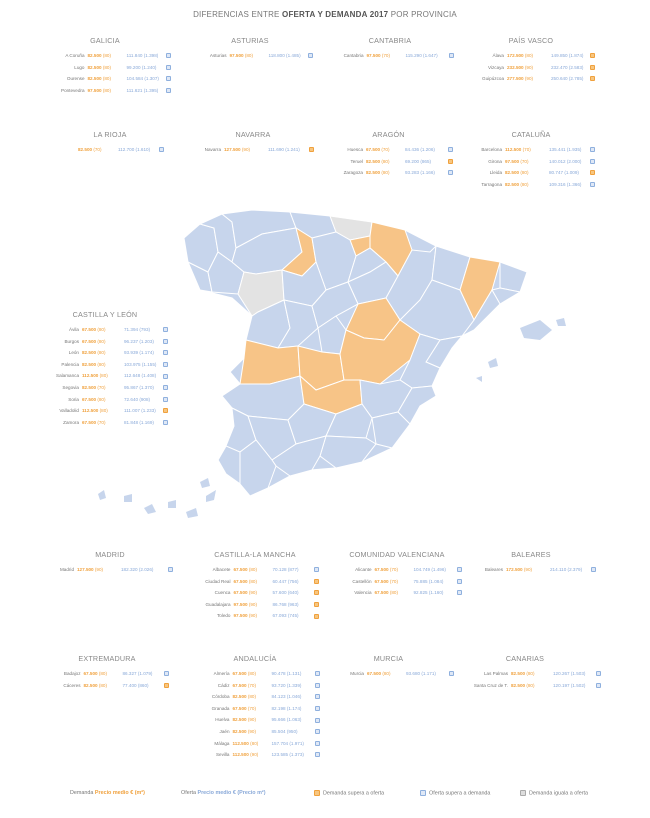 The width and height of the screenshot is (650, 818). Describe the element at coordinates (455, 793) in the screenshot. I see `legend-offer-exceeds: Oferta supera a demanda` at that location.